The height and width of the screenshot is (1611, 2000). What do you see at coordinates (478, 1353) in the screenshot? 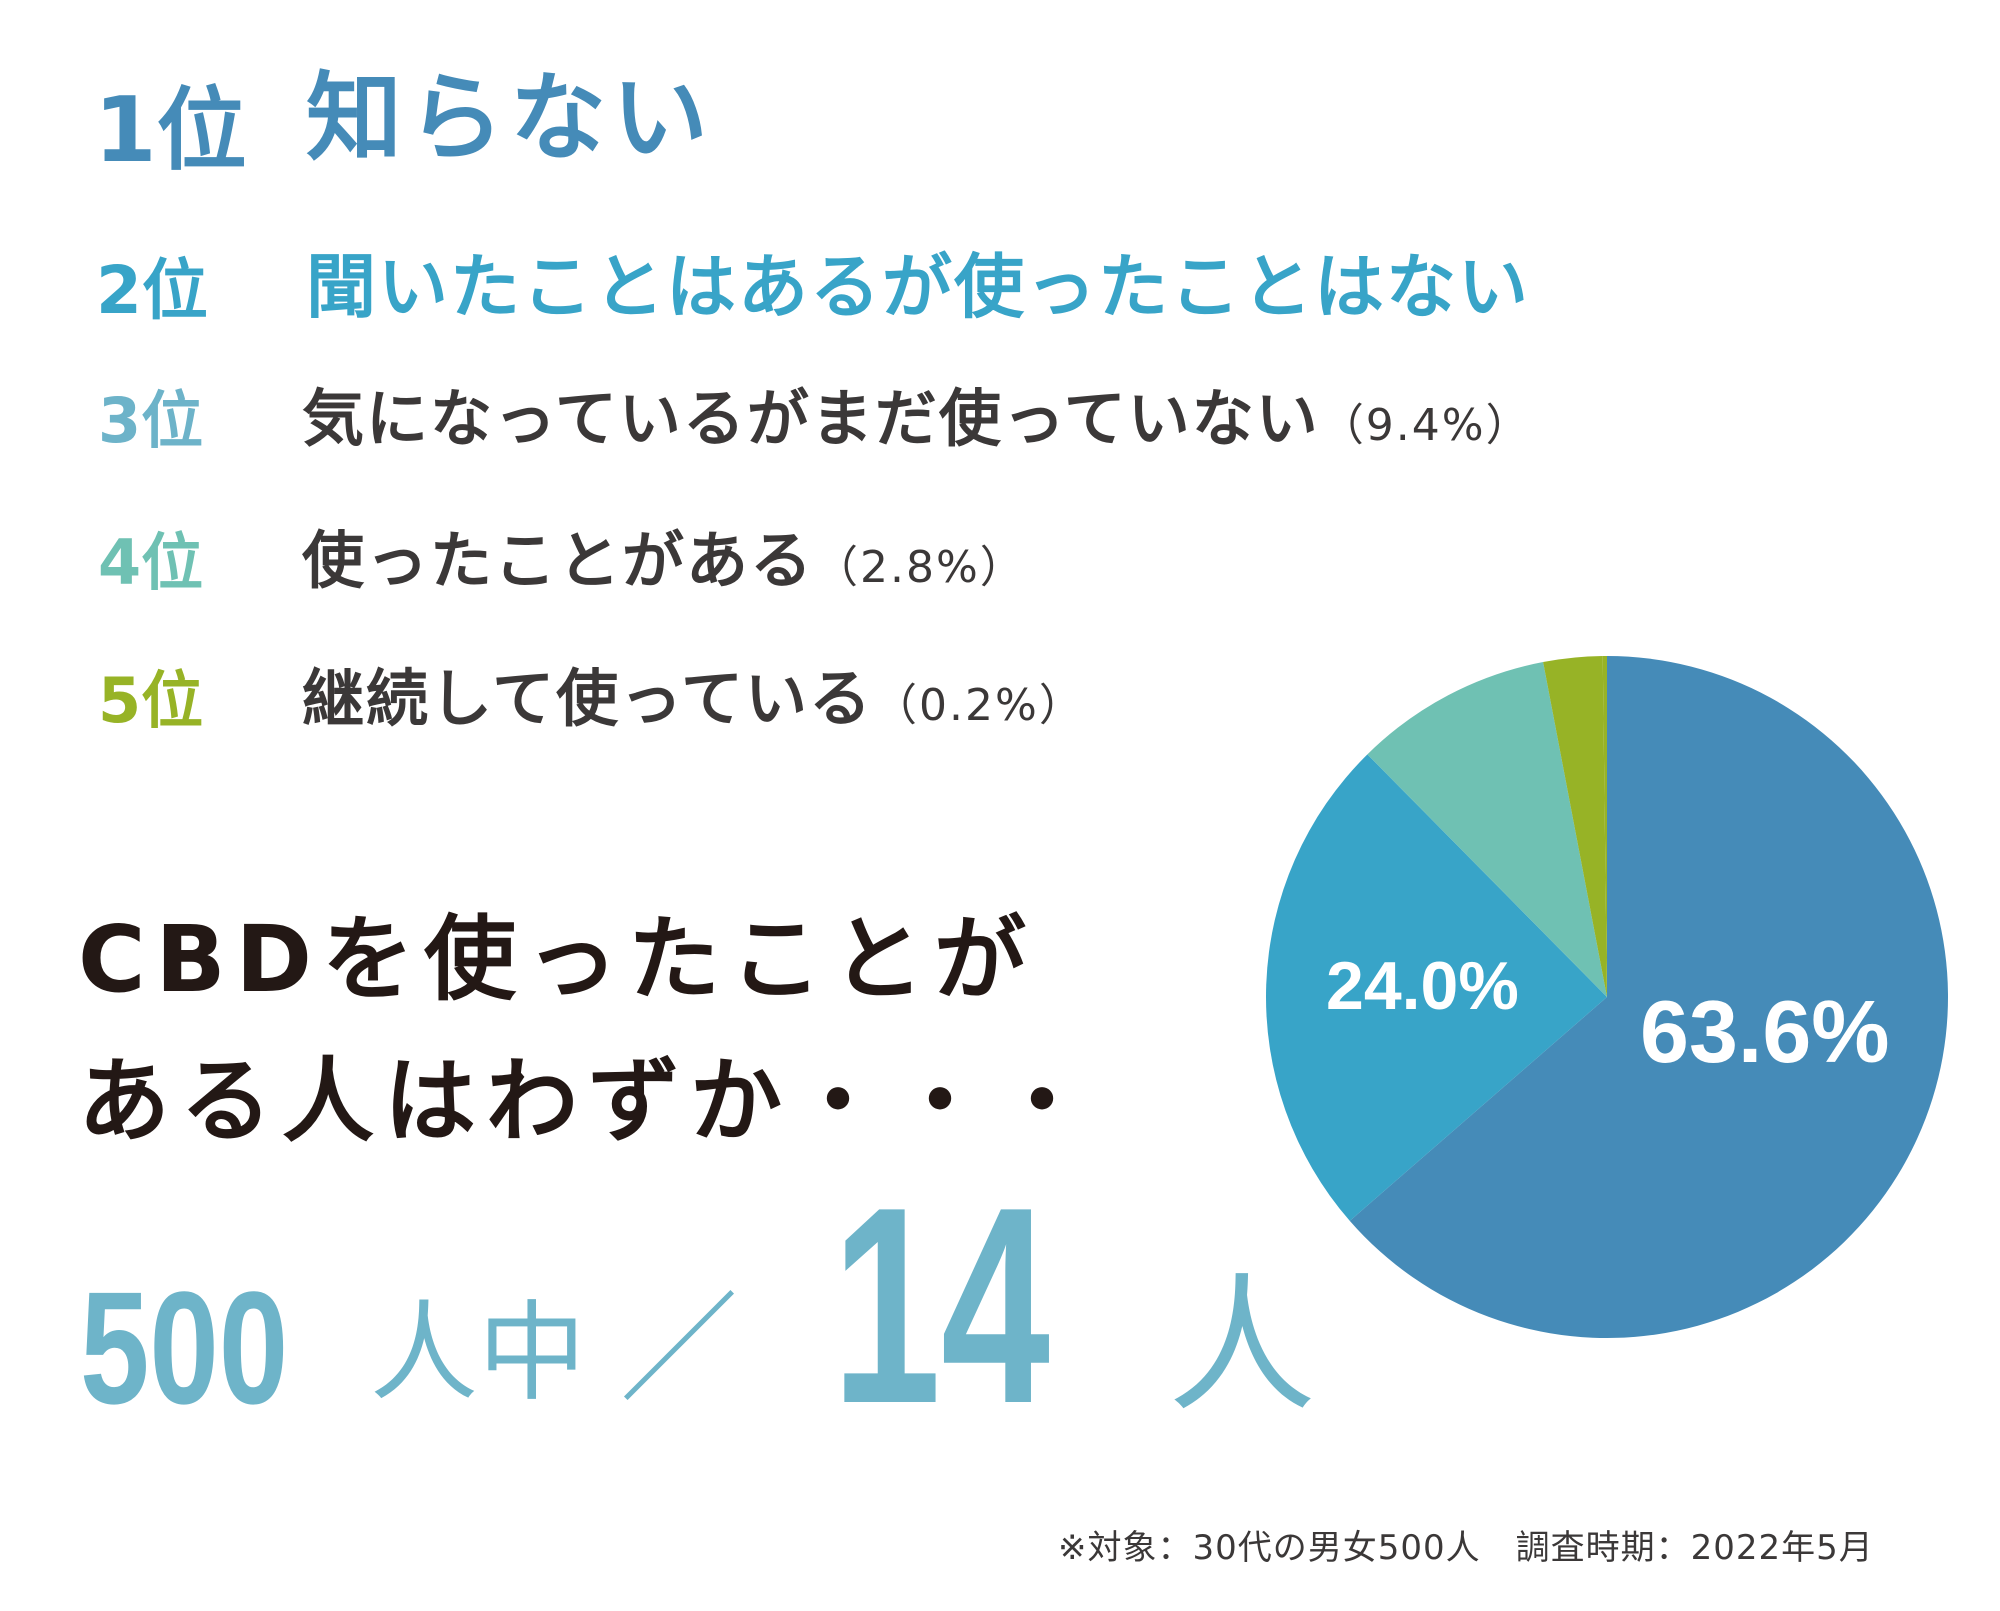
I see `stat-total-unit: 人中` at bounding box center [478, 1353].